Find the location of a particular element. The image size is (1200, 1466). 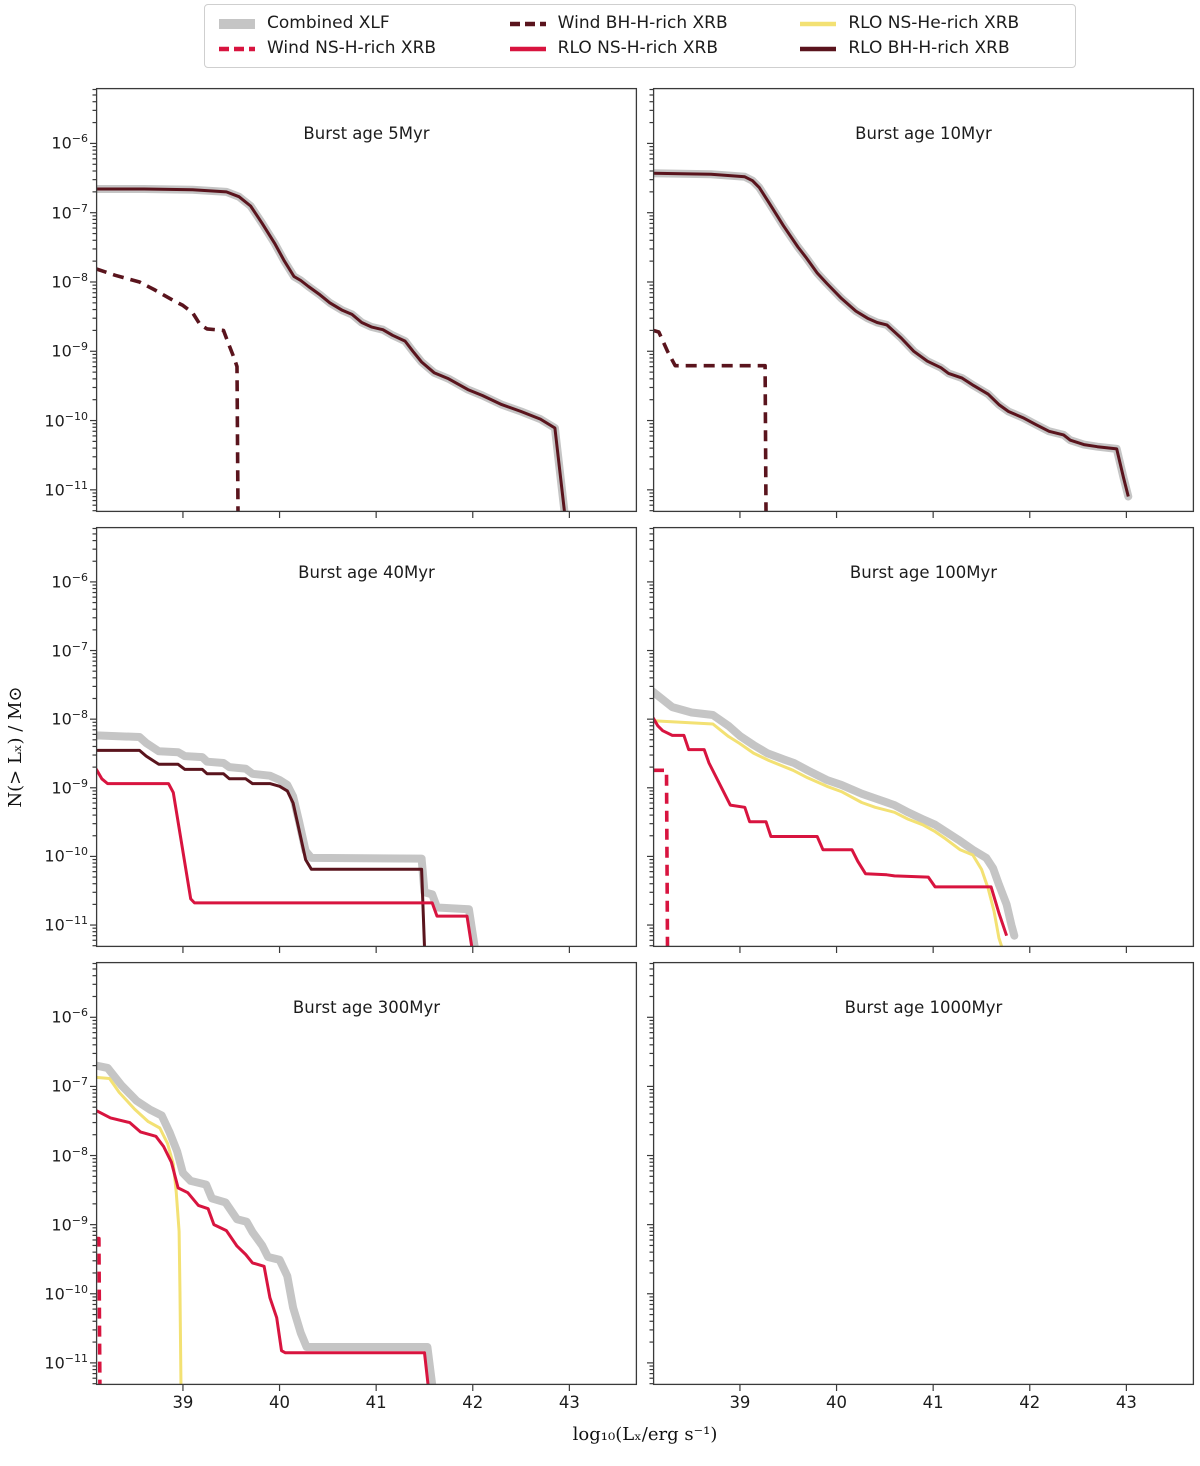

legend-item-wind_bh: Wind BH-H-rich XRB is located at coordinates (640, 23).